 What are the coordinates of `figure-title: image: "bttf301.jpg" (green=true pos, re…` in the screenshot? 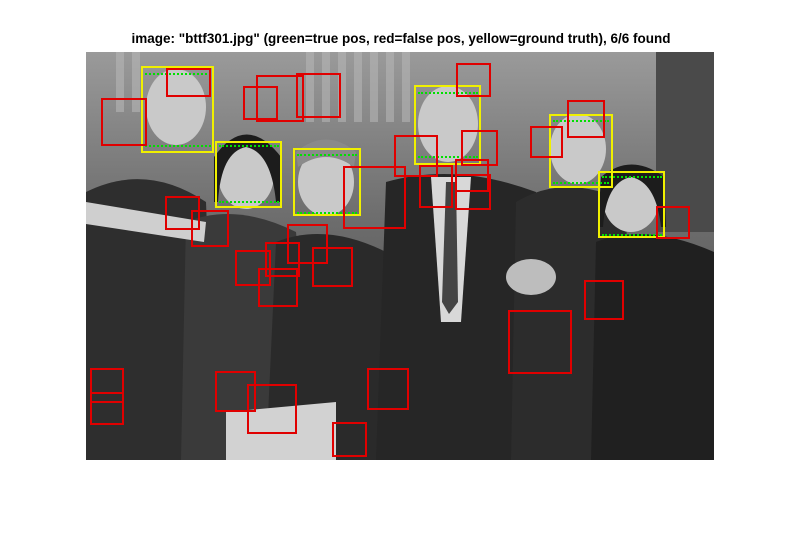 It's located at (401, 38).